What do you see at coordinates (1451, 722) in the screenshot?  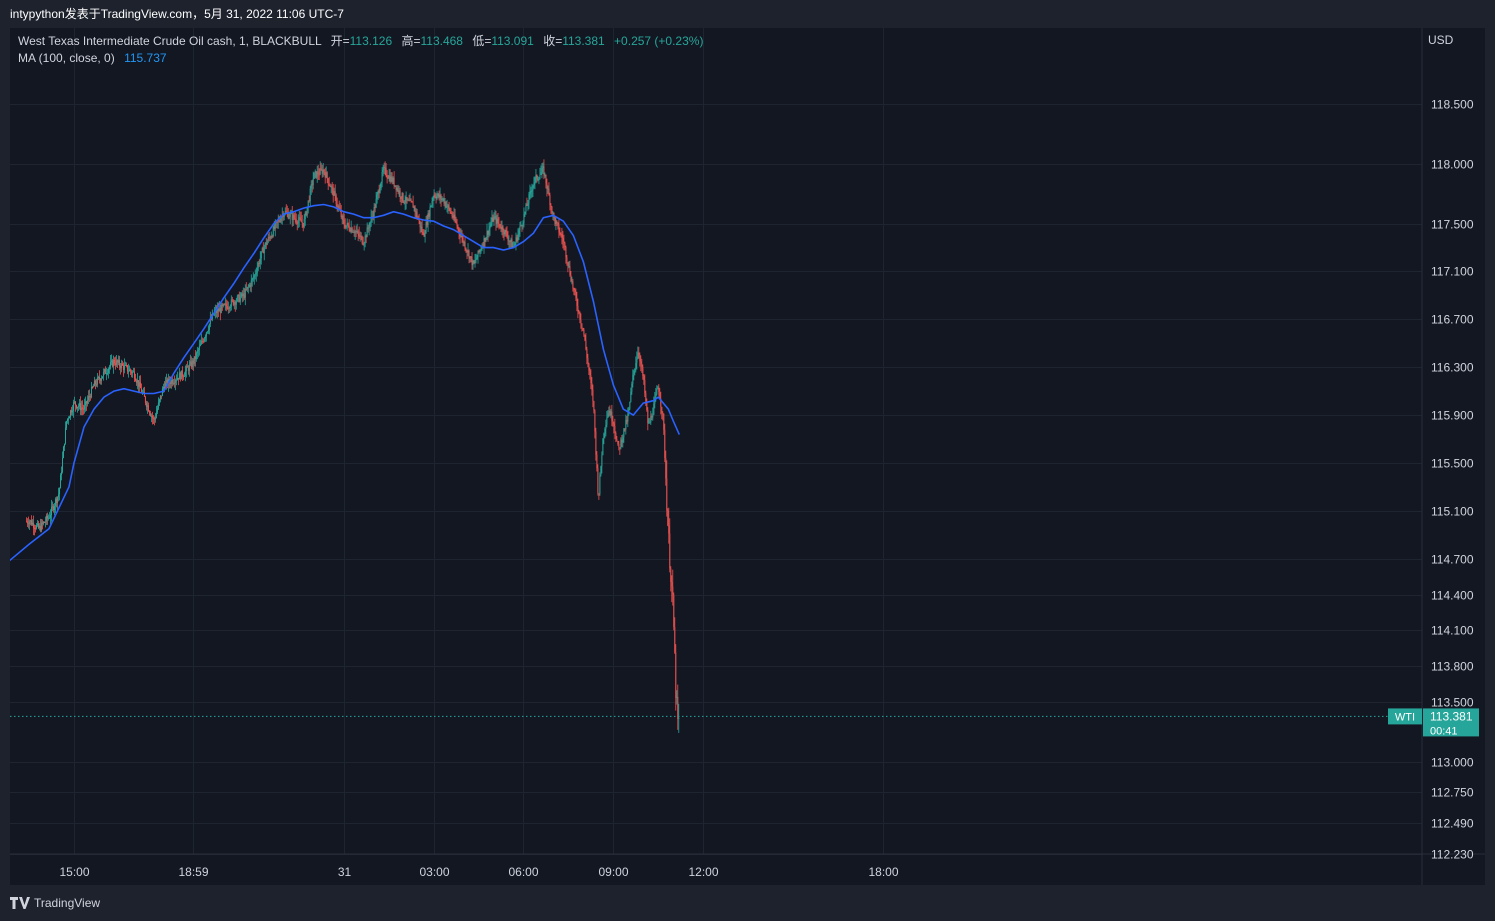 I see `price-badge-bg` at bounding box center [1451, 722].